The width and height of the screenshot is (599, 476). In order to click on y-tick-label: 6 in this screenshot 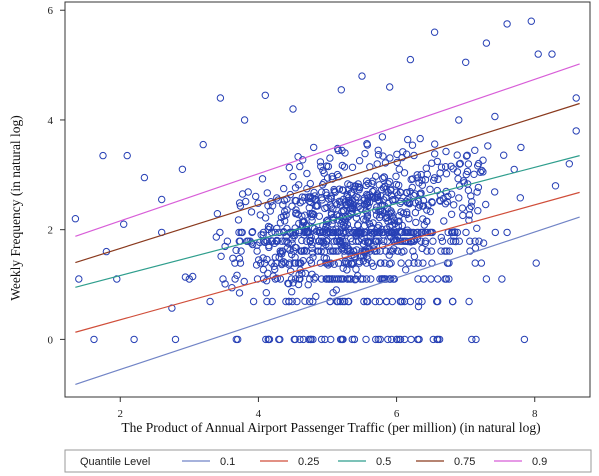, I will do `click(51, 11)`.